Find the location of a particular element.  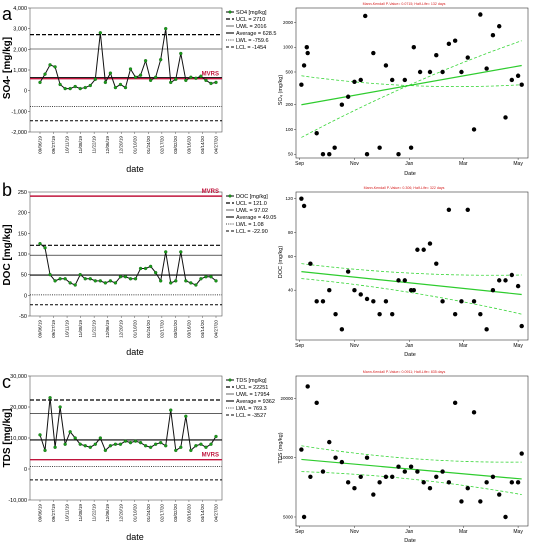

scatter-plot-area-2: 40 60 80 120 Sep Nov Jan Mar May is located at coordinates (407, 270).